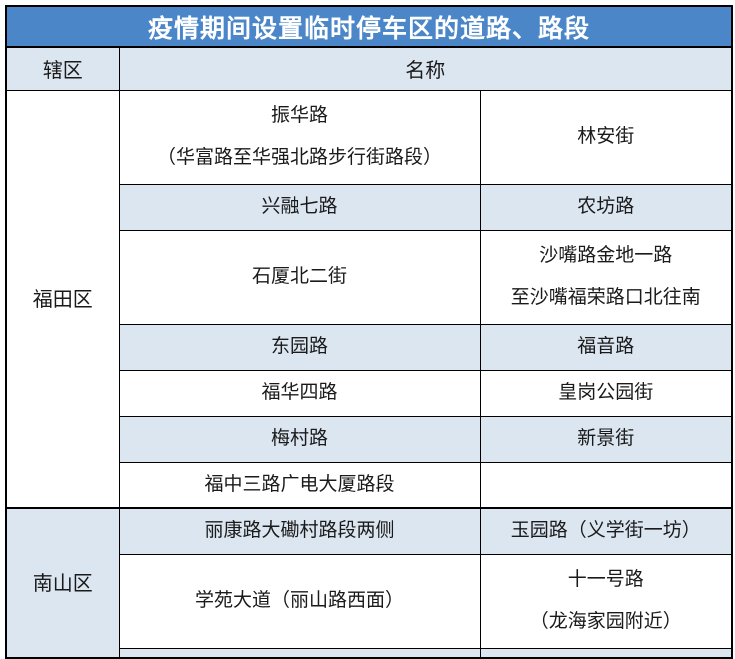 This screenshot has height=659, width=735. I want to click on road-name-cell: 福华四路, so click(299, 393).